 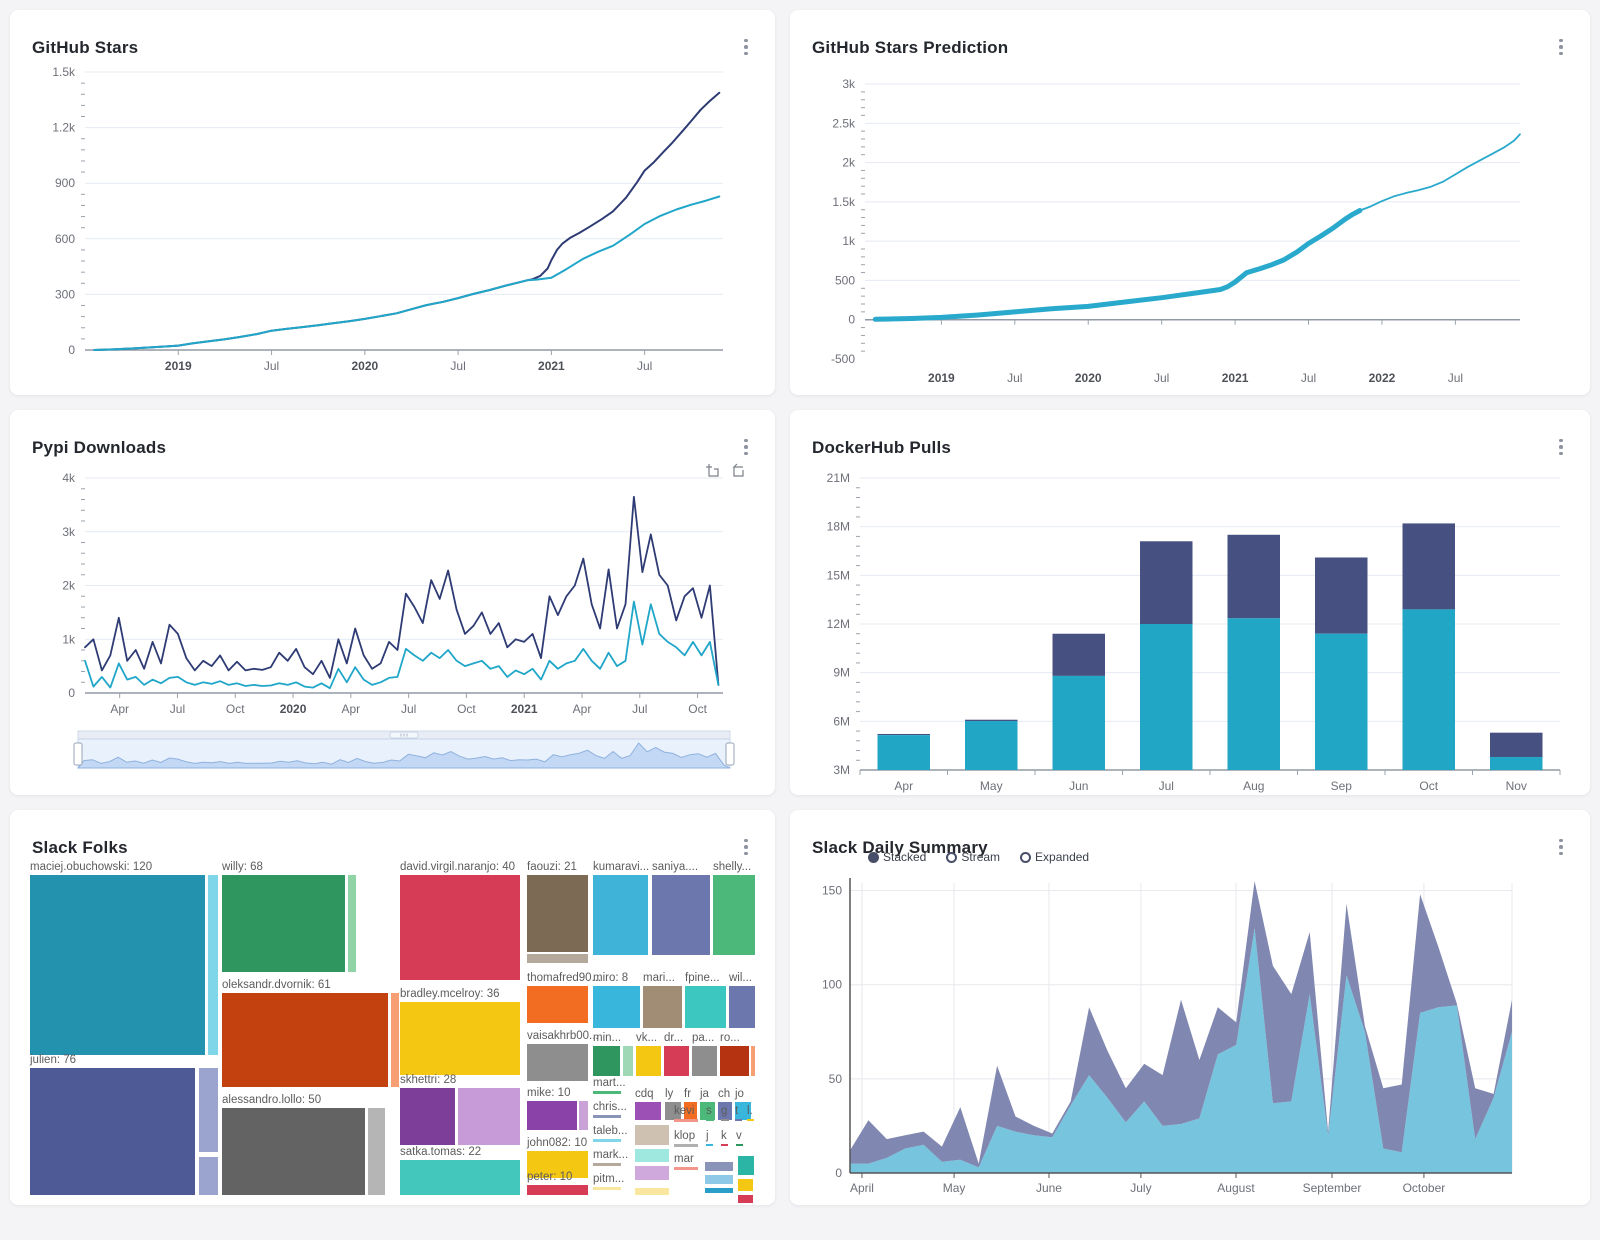 What do you see at coordinates (272, 1100) in the screenshot?
I see `treemap-cell-label: alessandro.lollo: 50` at bounding box center [272, 1100].